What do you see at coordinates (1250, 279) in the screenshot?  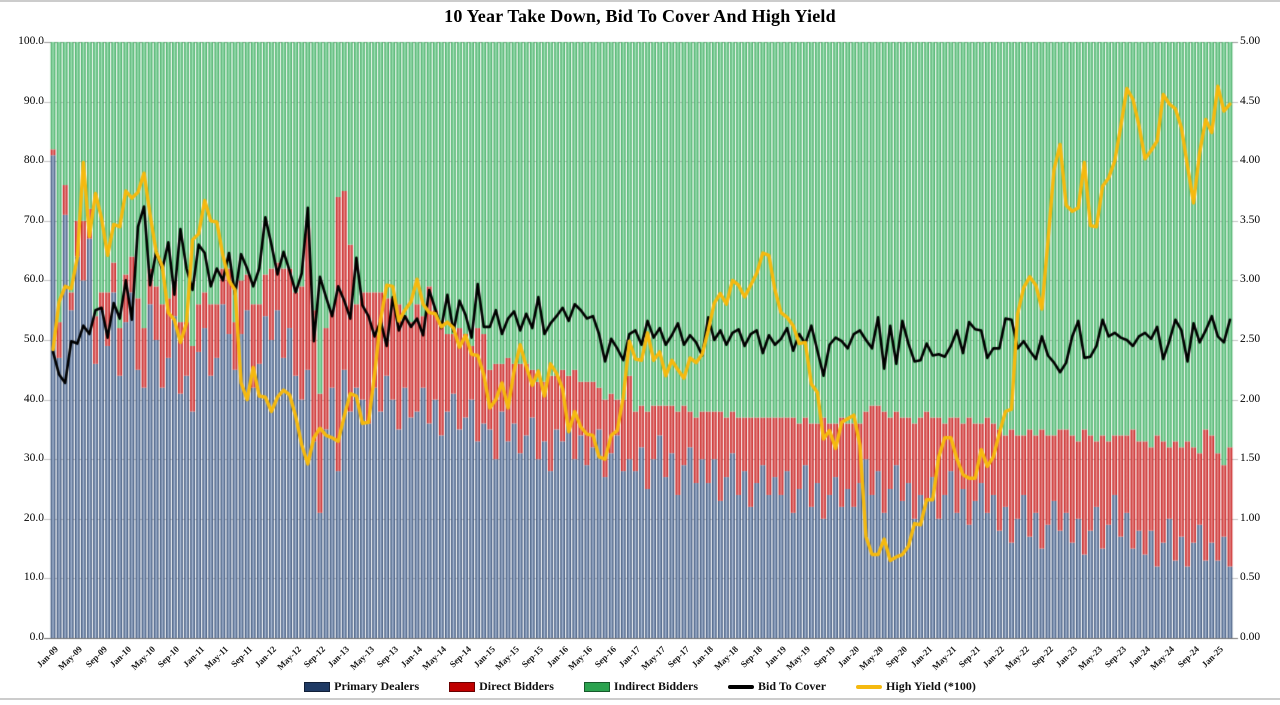 I see `y-axis-label-right: 3.00` at bounding box center [1250, 279].